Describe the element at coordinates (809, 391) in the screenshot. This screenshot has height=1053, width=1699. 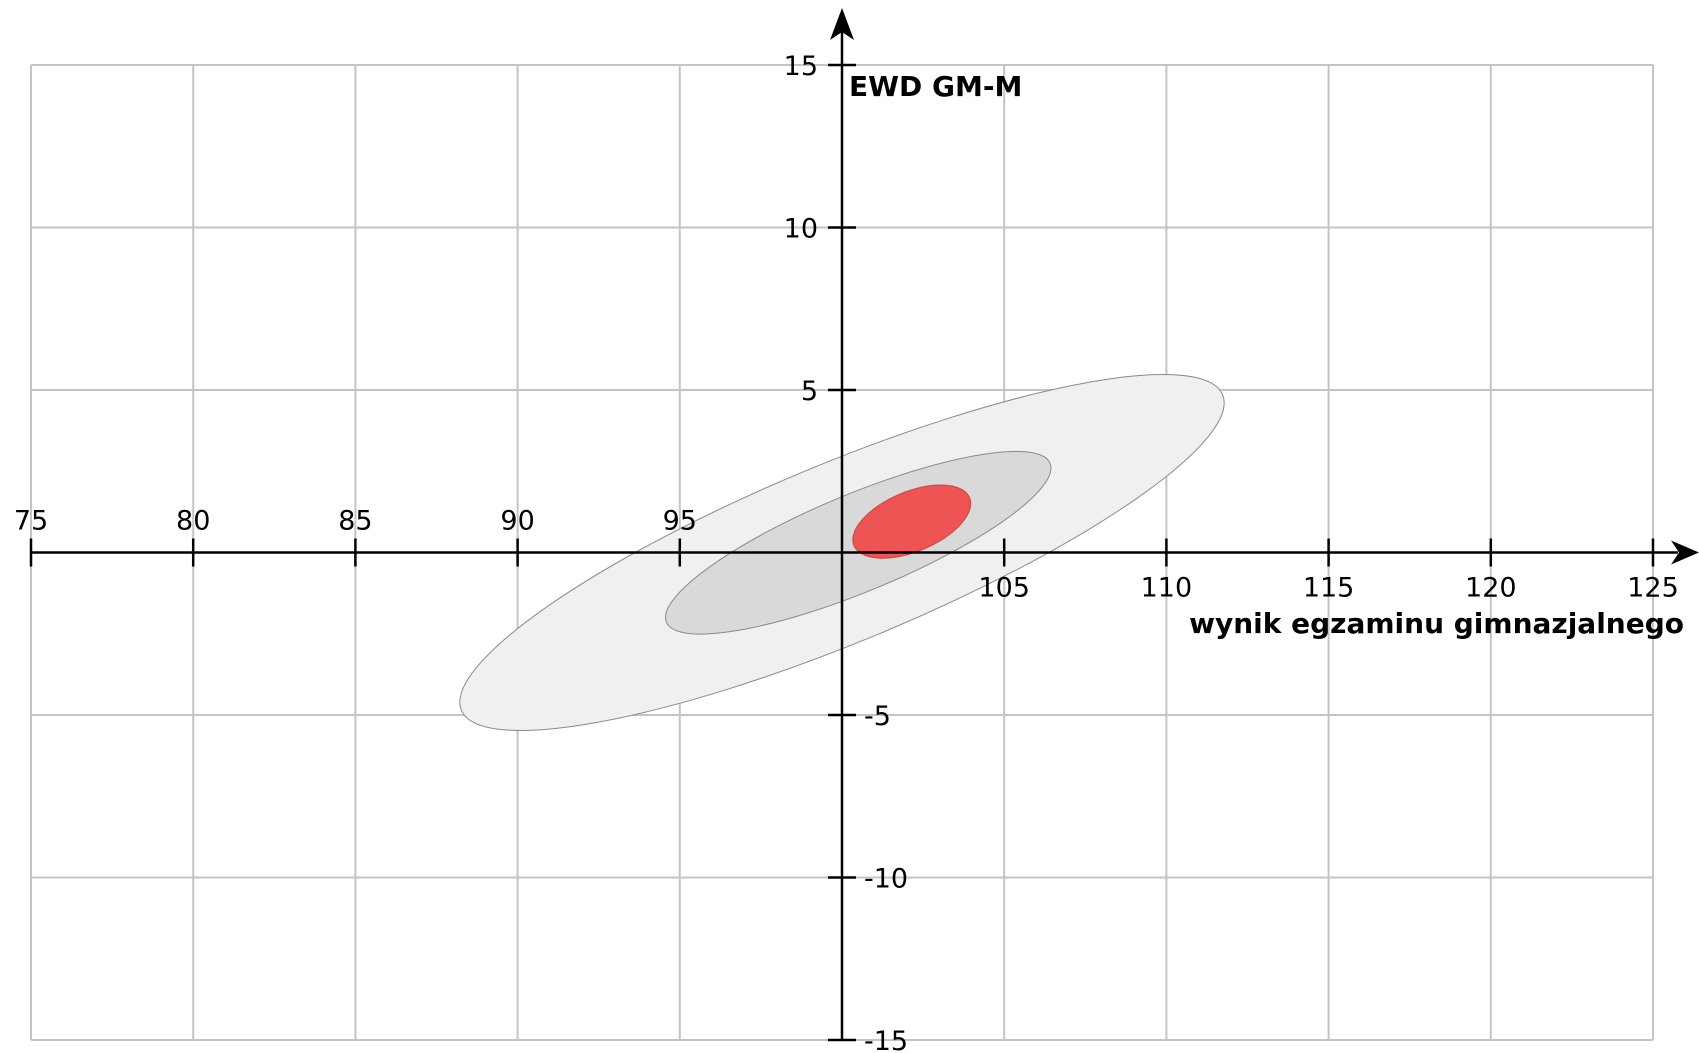
I see `y-tick-label: 5` at that location.